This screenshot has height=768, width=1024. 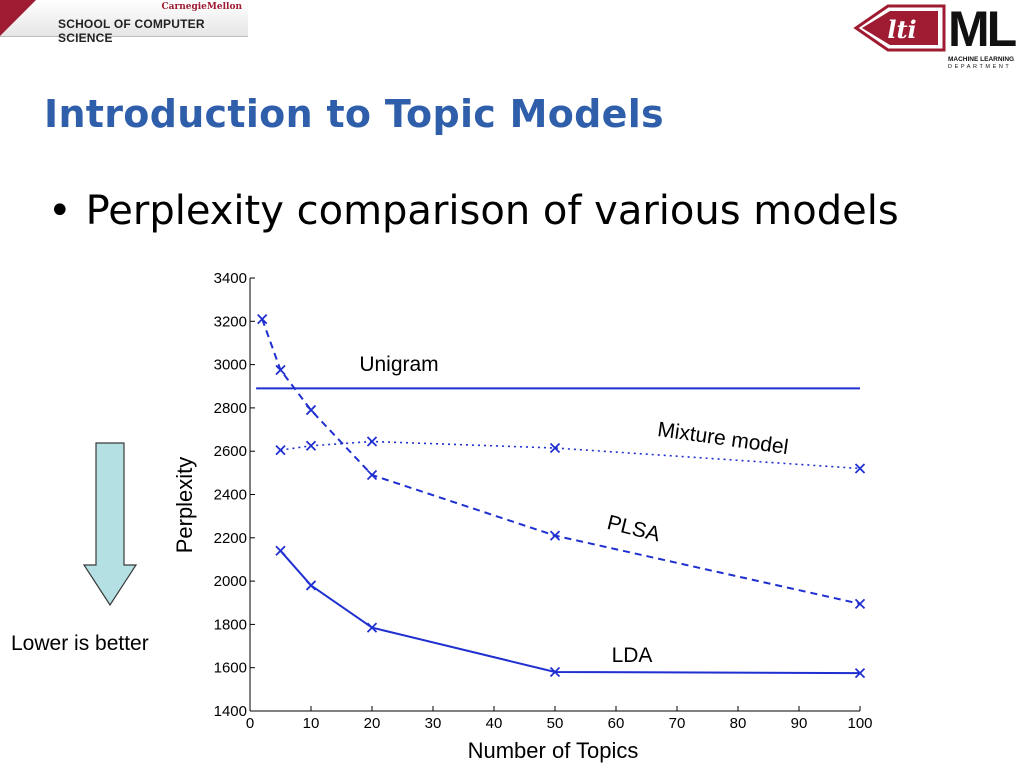 I want to click on x-tick-label: 90, so click(x=799, y=723).